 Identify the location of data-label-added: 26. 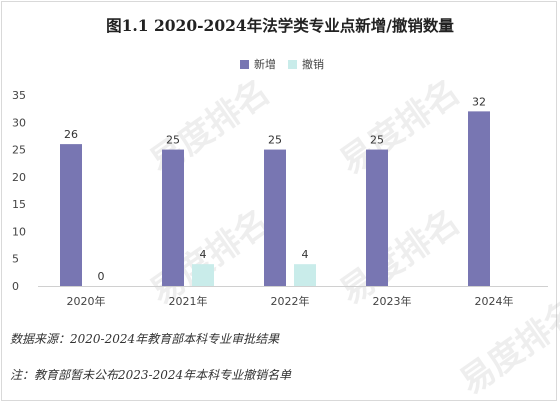
(71, 134).